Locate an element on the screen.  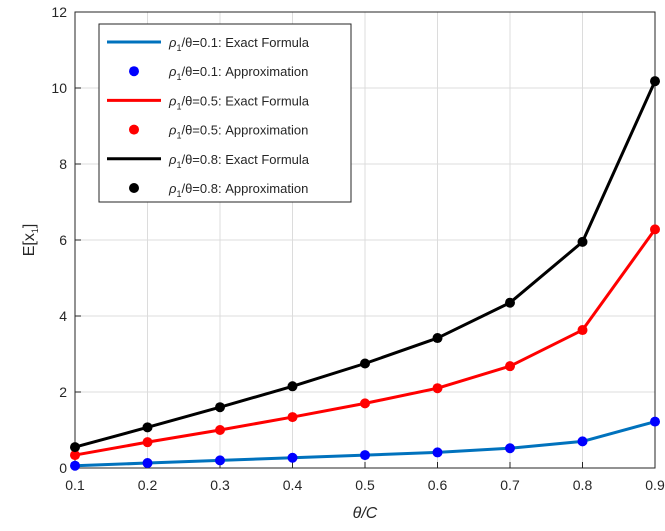
legend-label-rest: /θ=0.1: Exact Formula is located at coordinates (245, 42).